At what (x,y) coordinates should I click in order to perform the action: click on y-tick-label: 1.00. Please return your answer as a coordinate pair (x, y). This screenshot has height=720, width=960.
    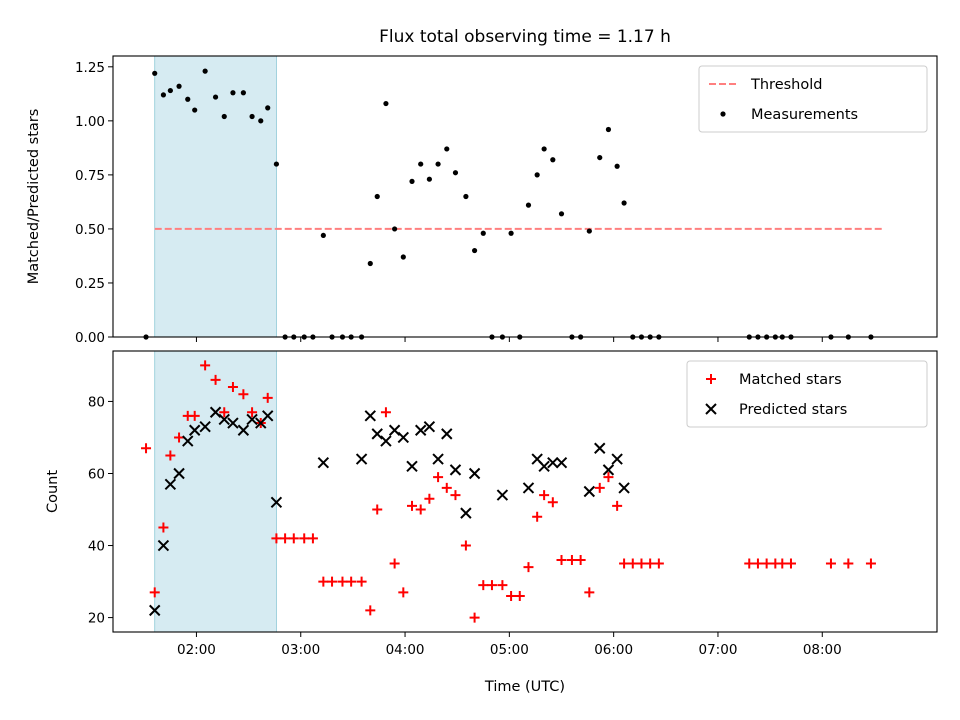
    Looking at the image, I should click on (90, 122).